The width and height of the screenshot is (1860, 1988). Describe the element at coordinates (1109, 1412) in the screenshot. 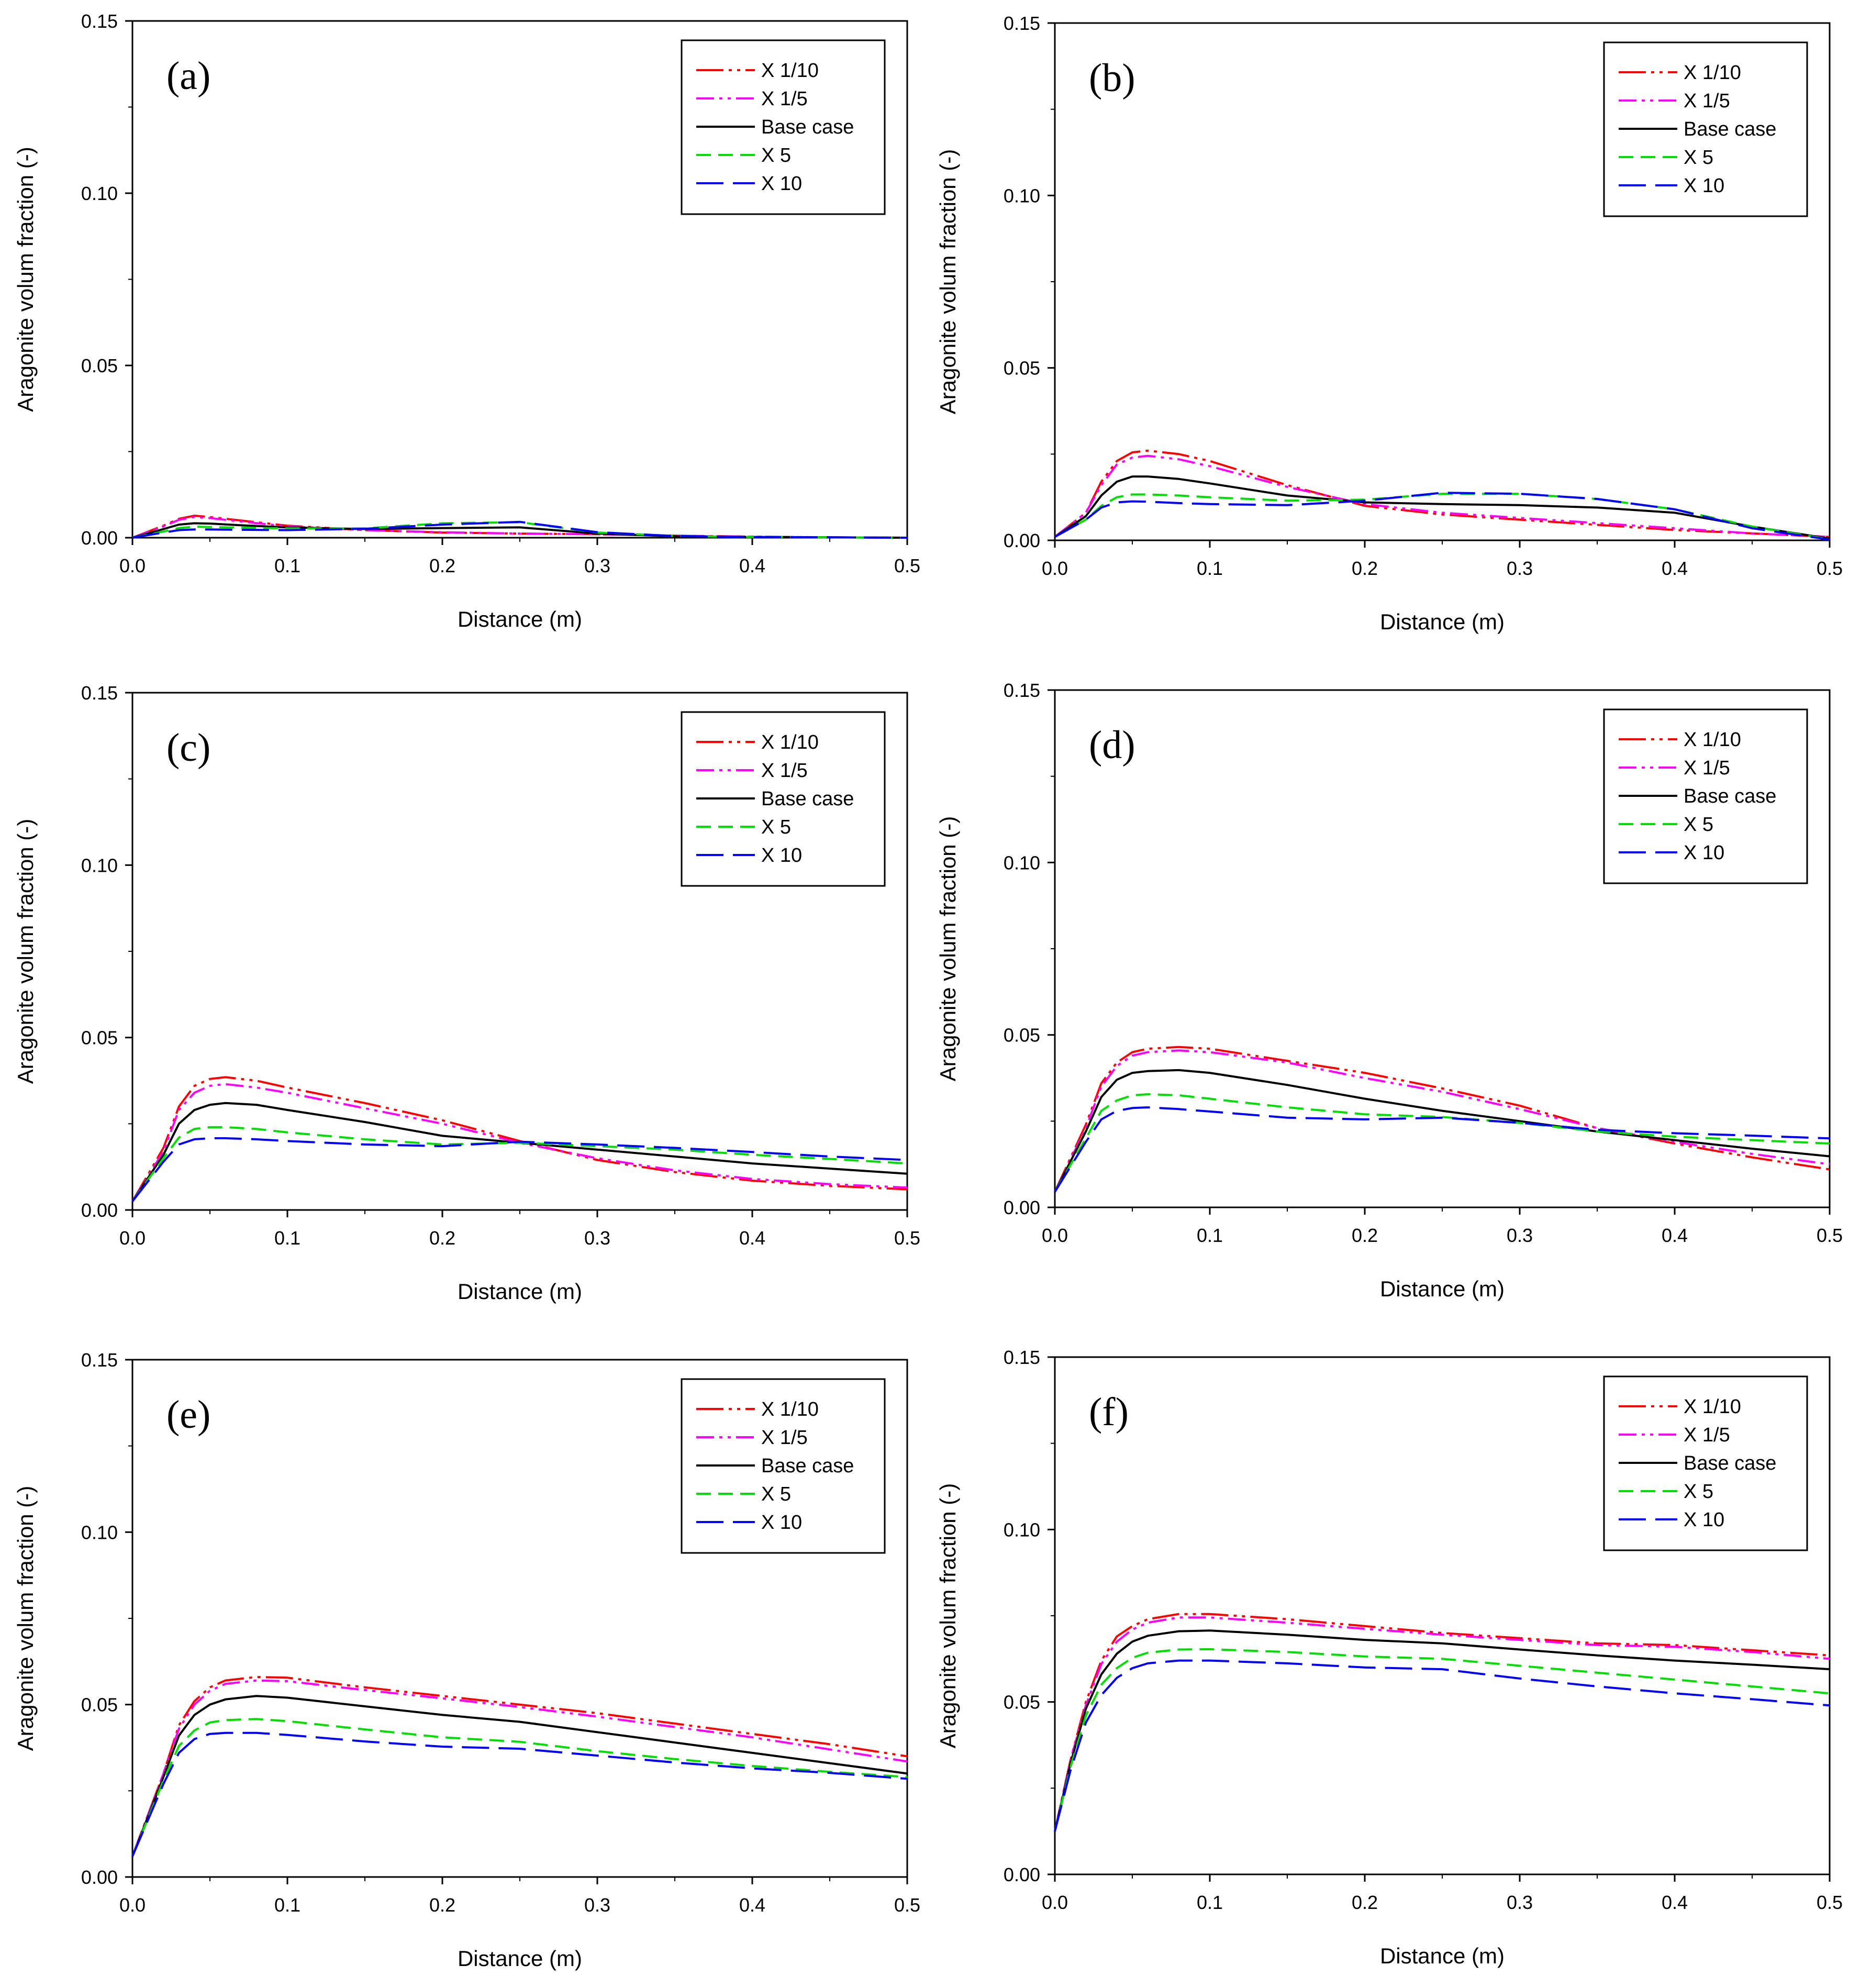

I see `panel-label: (f)` at that location.